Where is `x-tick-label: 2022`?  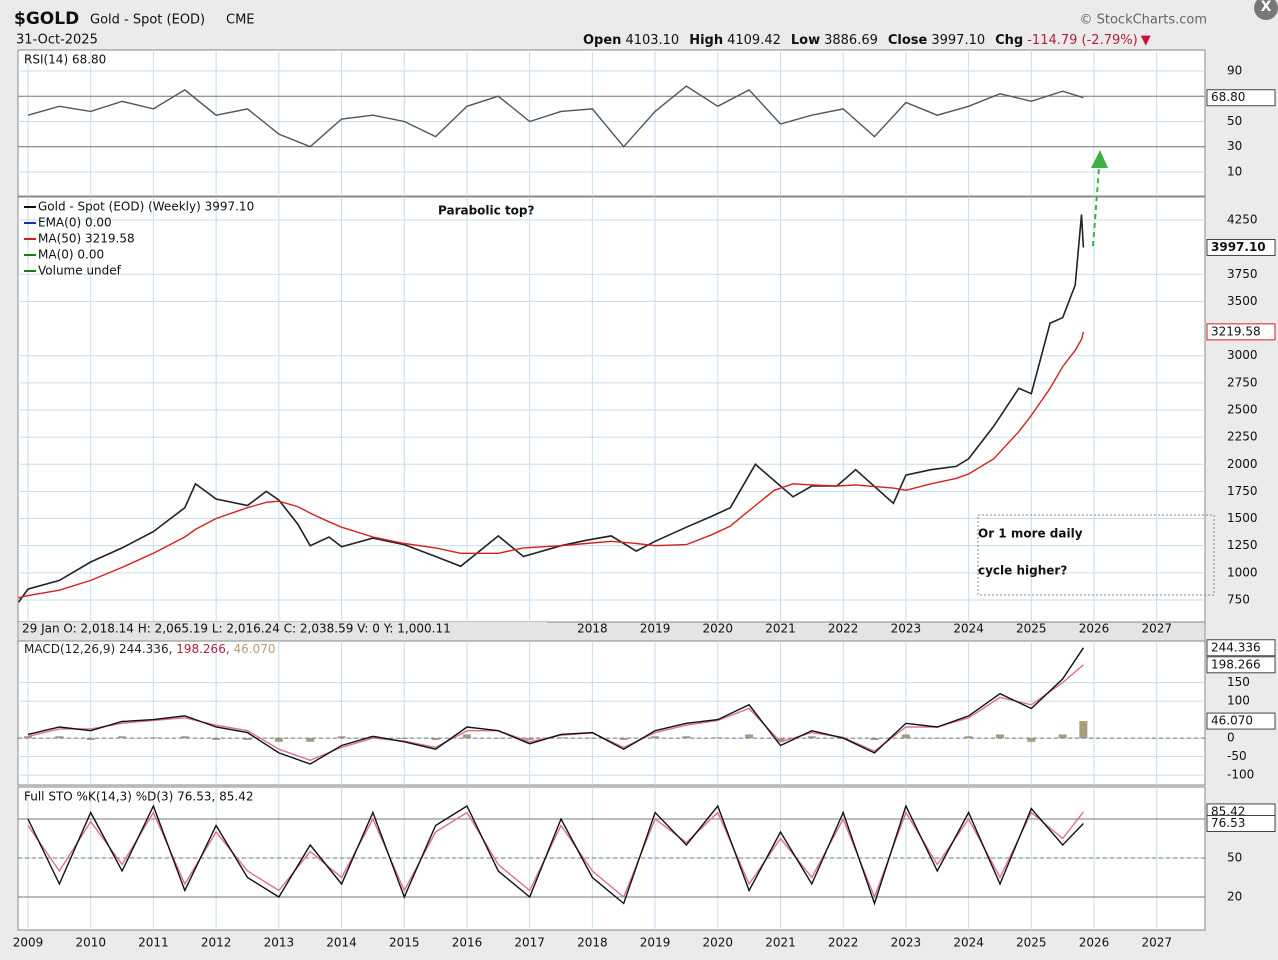 x-tick-label: 2022 is located at coordinates (843, 629).